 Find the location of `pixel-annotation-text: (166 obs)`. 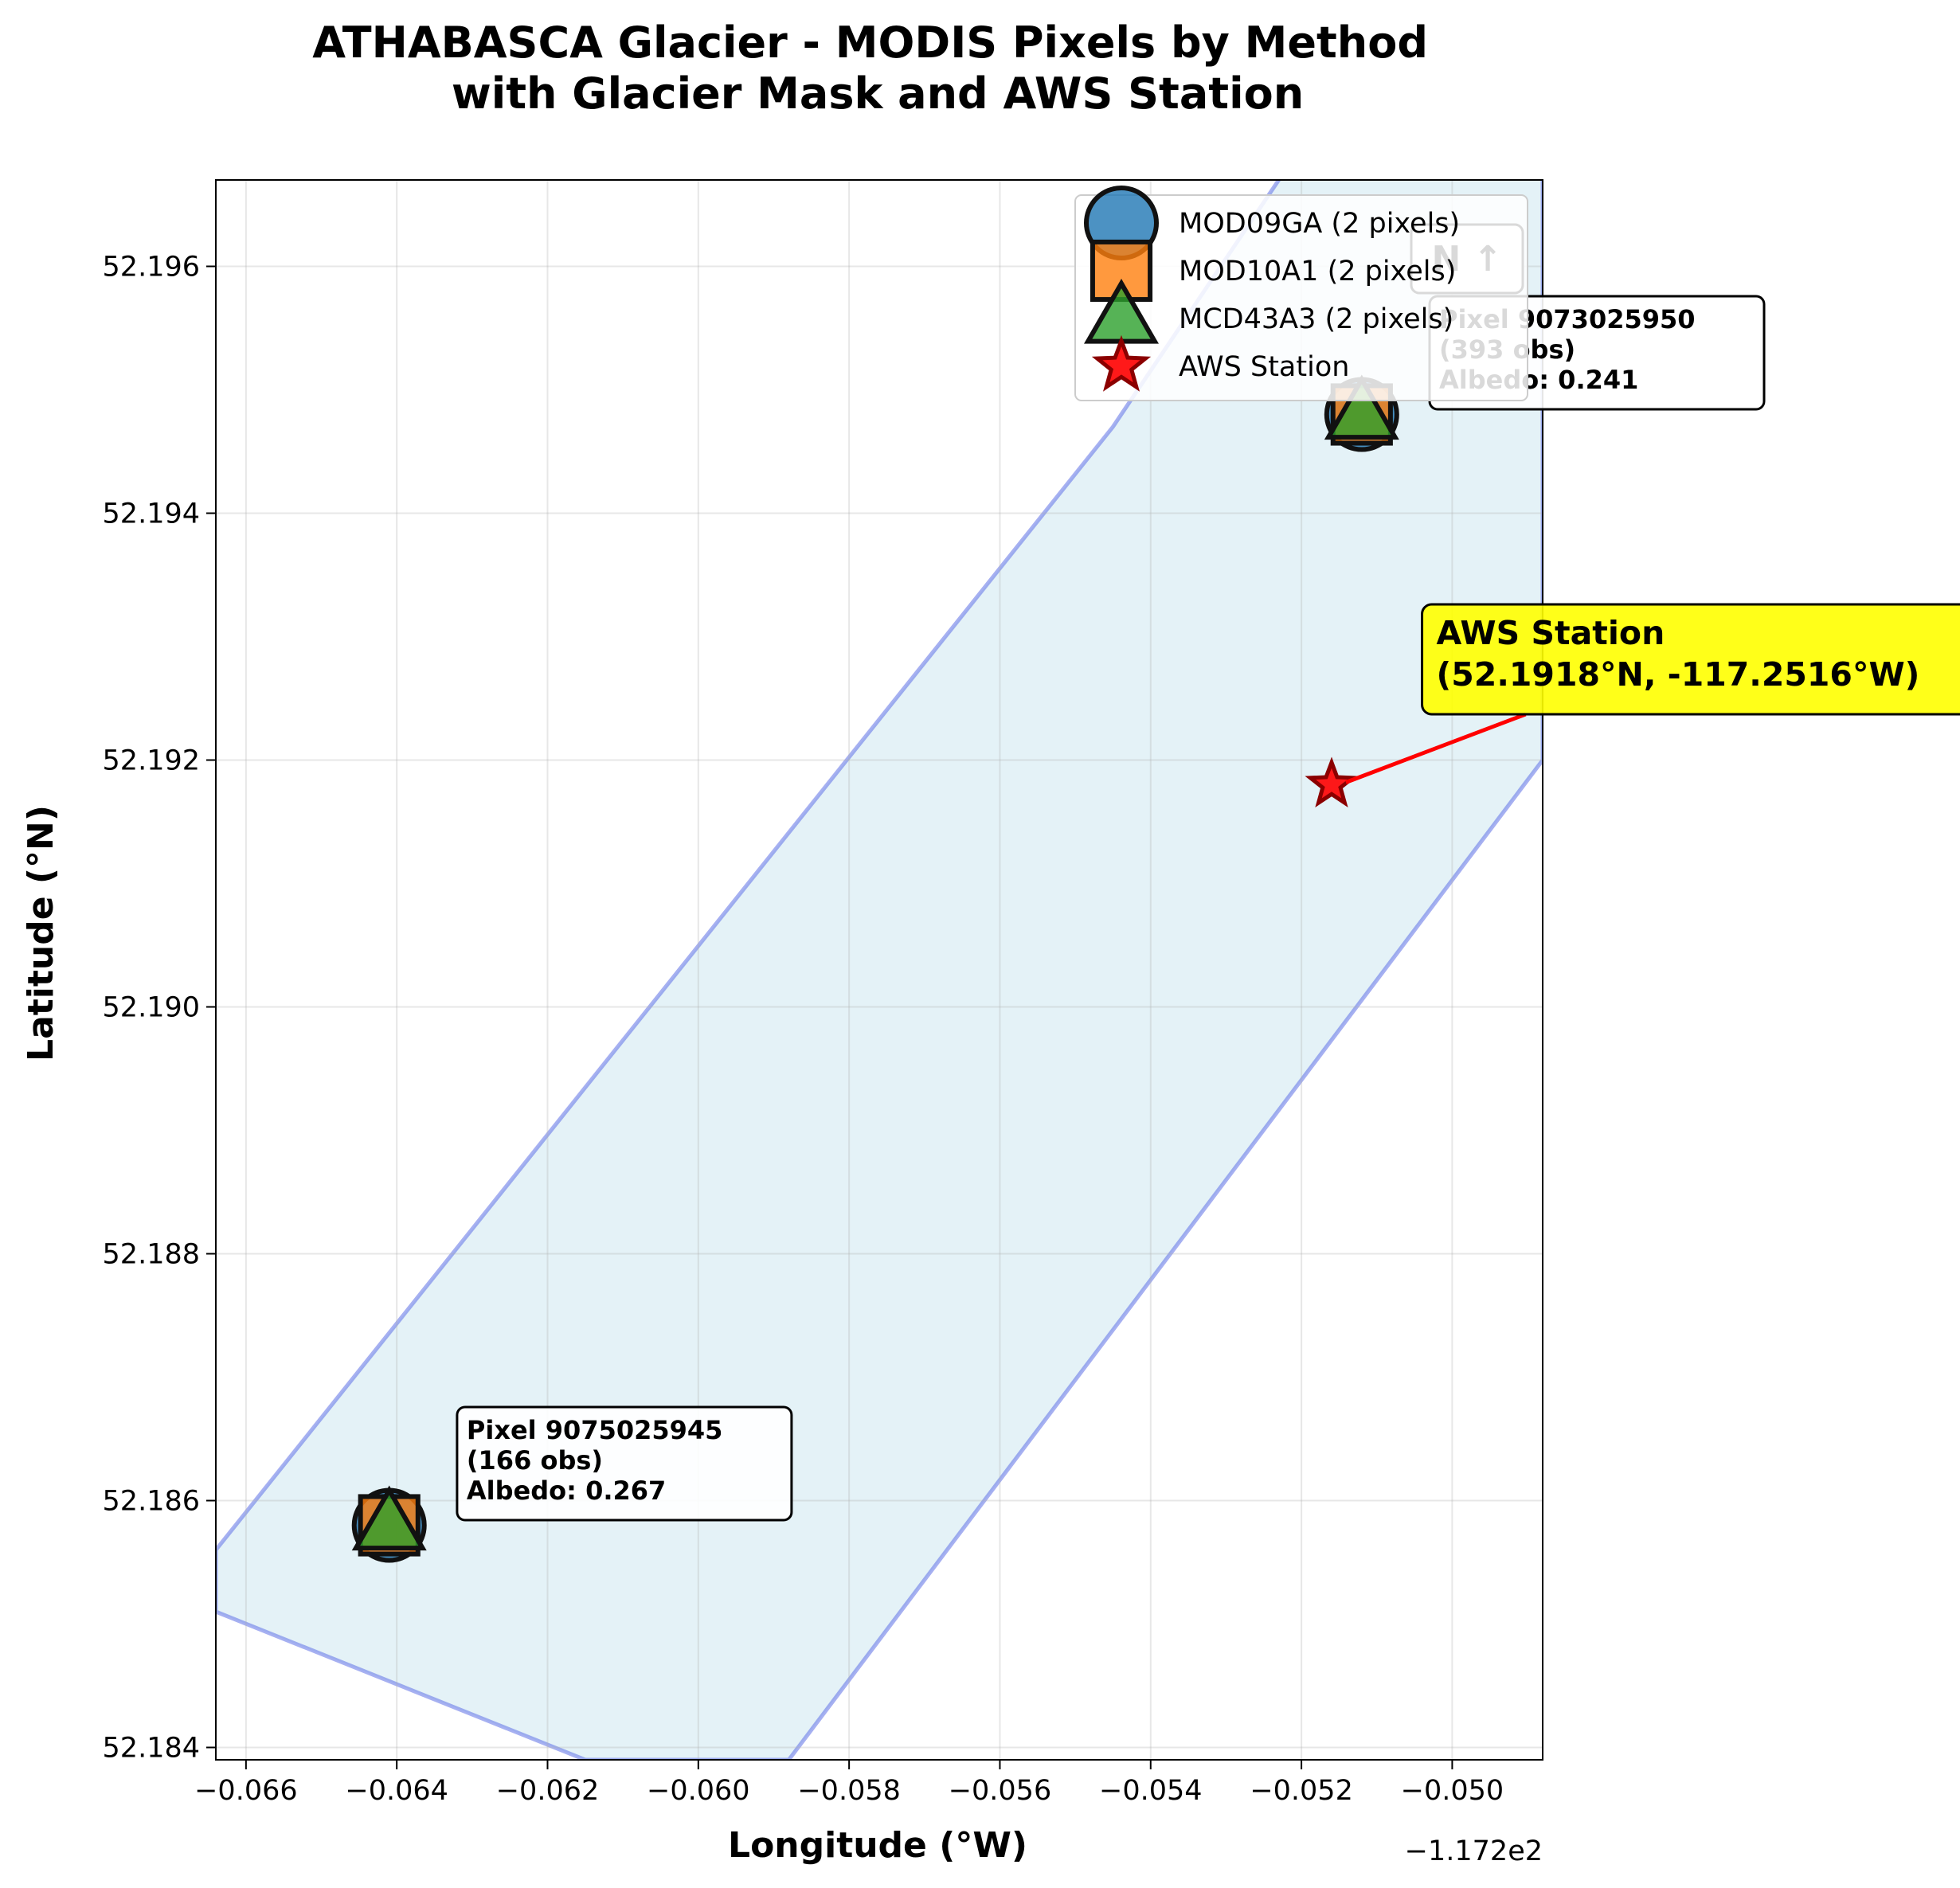

pixel-annotation-text: (166 obs) is located at coordinates (535, 1460).